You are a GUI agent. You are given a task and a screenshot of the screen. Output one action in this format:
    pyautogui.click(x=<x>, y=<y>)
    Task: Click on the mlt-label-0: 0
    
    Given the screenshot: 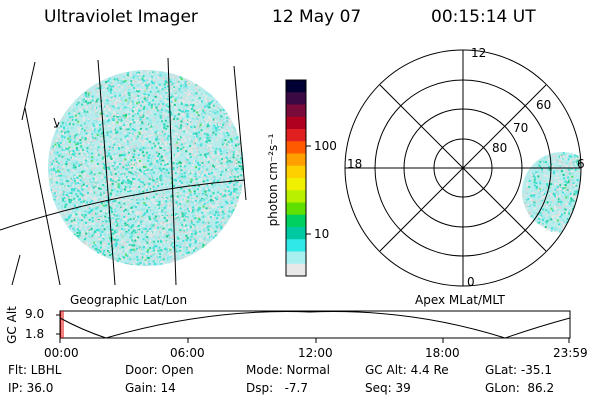 What is the action you would take?
    pyautogui.click(x=471, y=282)
    